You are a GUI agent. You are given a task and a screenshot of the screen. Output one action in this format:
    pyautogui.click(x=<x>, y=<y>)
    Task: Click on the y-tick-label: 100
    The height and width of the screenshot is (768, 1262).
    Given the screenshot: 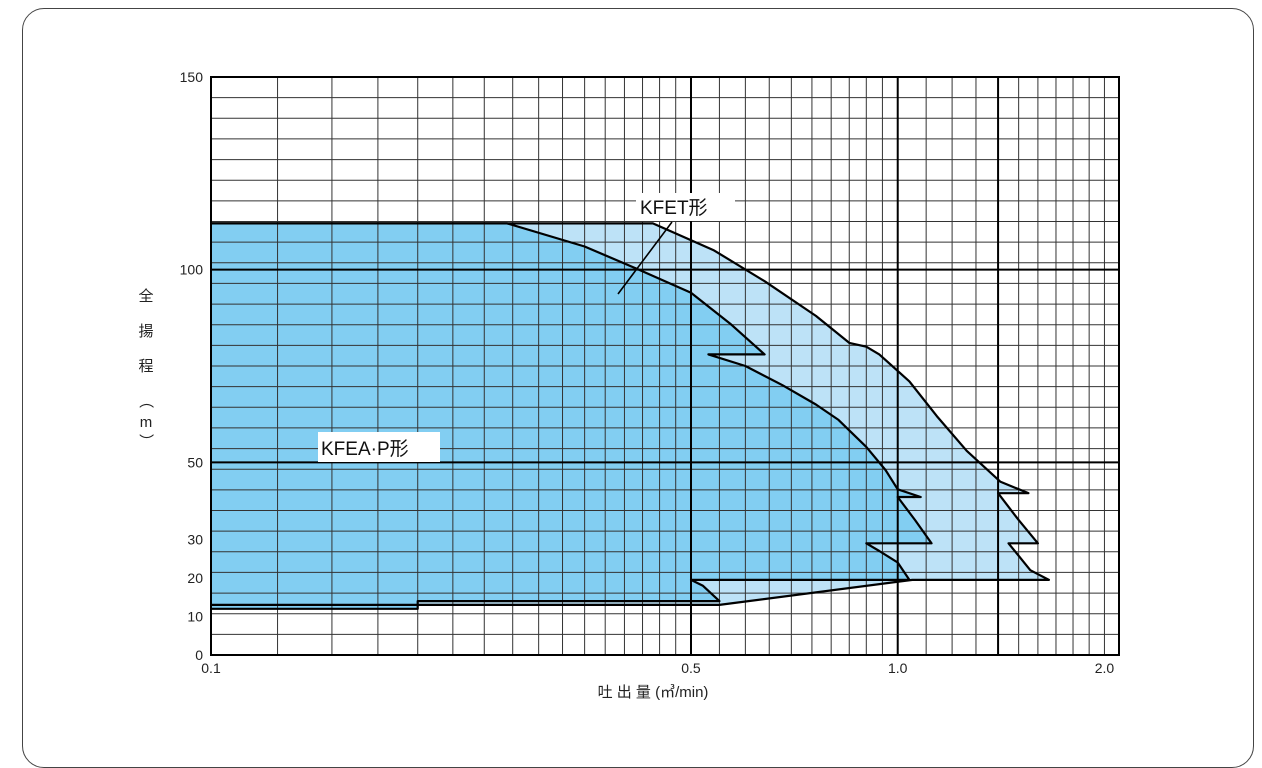 What is the action you would take?
    pyautogui.click(x=192, y=270)
    